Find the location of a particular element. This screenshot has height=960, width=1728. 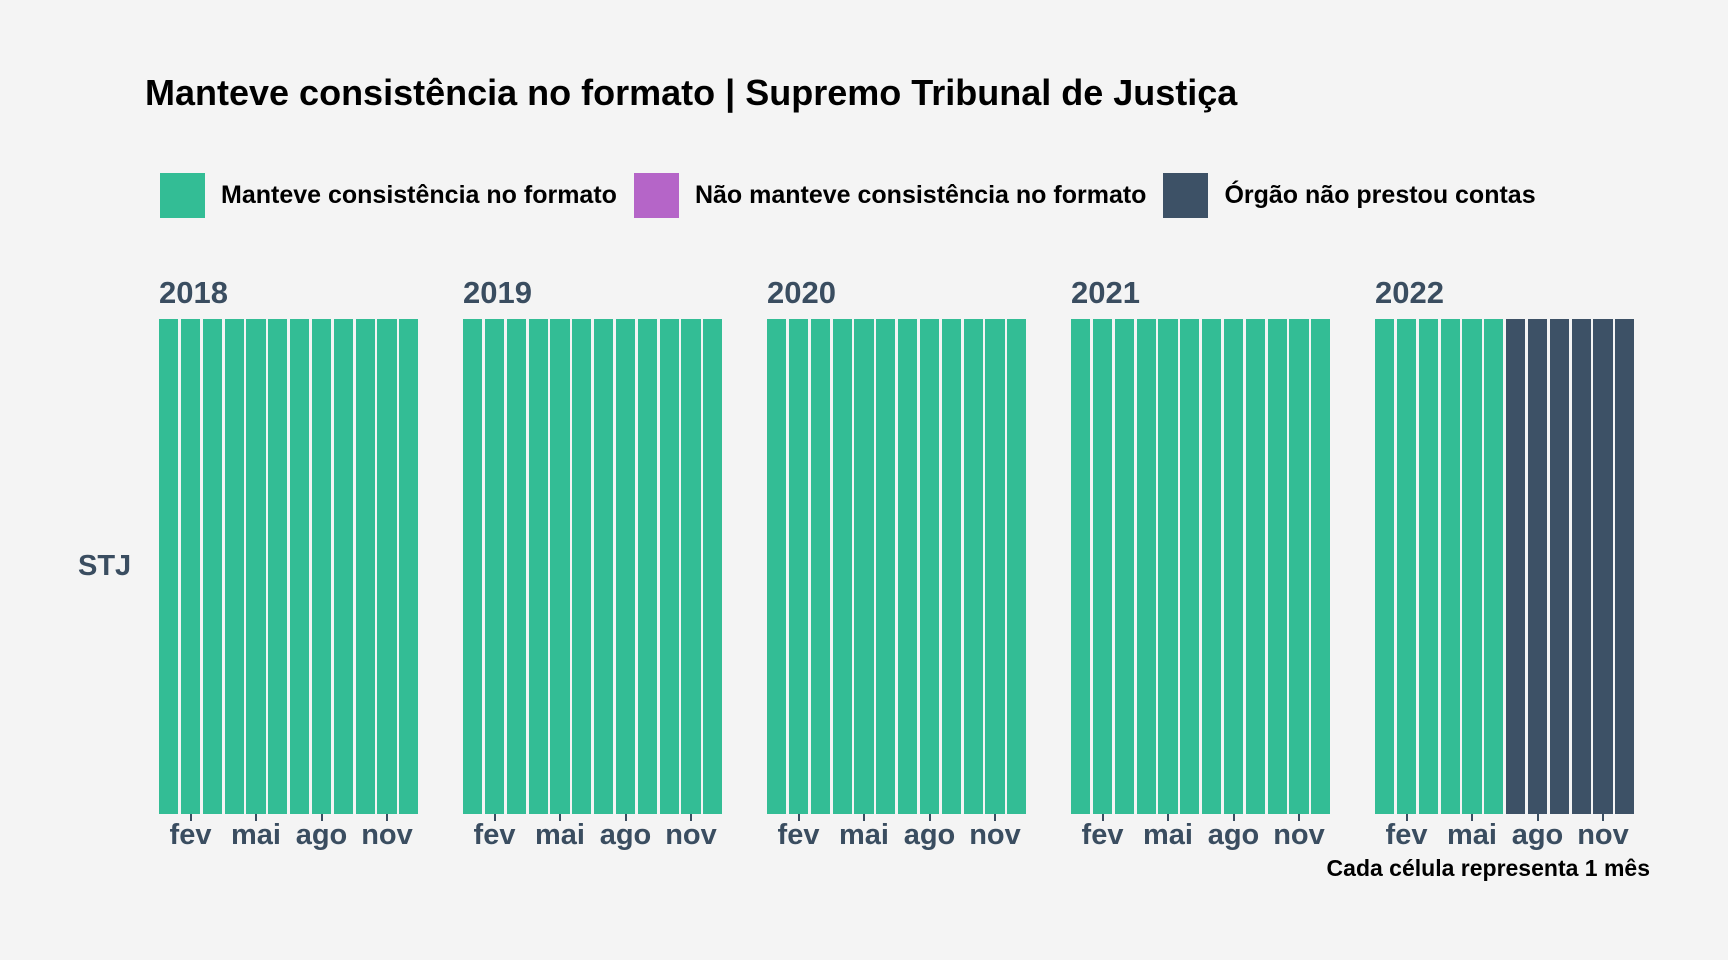

panel-2020: 2020 fev mai ago nov is located at coordinates (898, 565).